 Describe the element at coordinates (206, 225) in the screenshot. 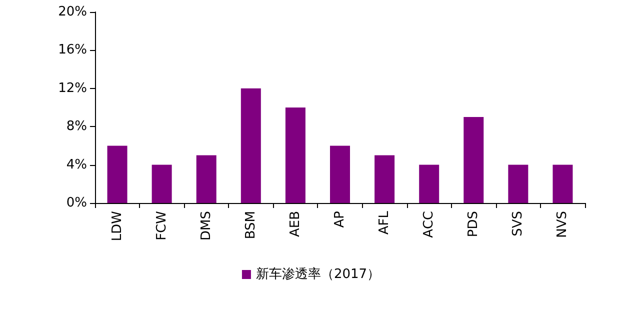

I see `x-tick-label: DMS` at that location.